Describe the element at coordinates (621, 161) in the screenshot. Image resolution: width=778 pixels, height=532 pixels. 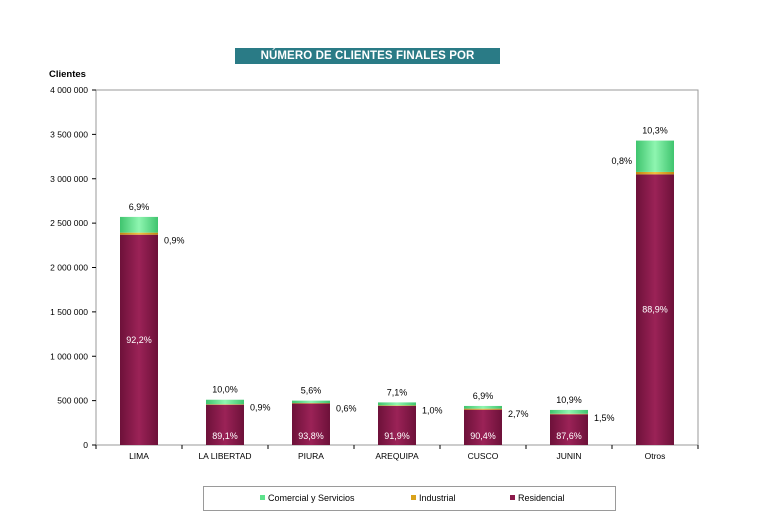
I see `data-label-industrial: 0,8%` at that location.